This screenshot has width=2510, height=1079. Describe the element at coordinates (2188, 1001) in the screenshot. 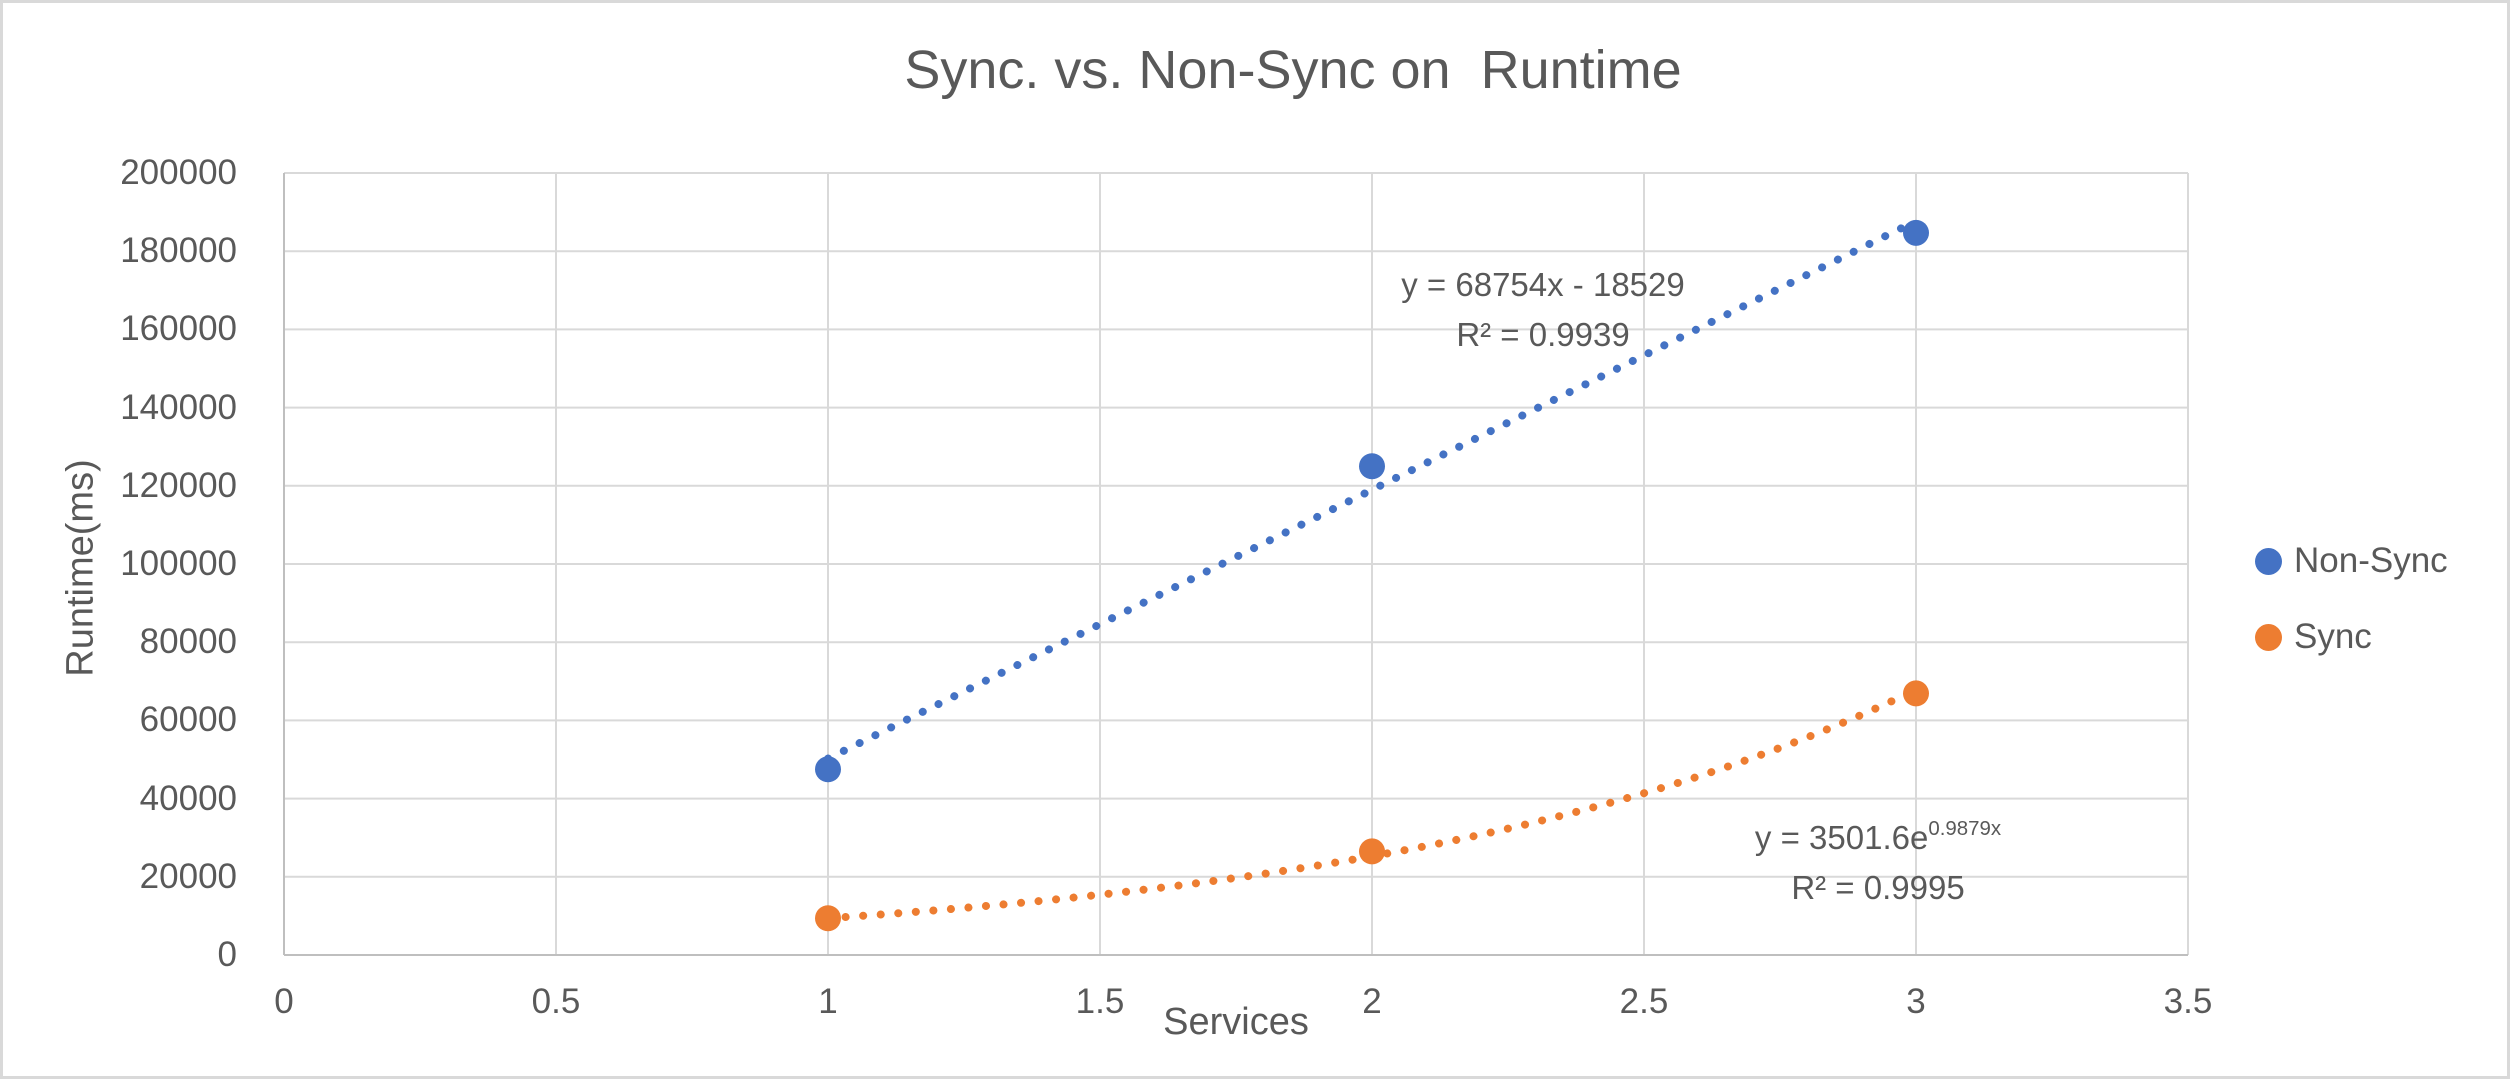

I see `x-tick-label: 3.5` at that location.